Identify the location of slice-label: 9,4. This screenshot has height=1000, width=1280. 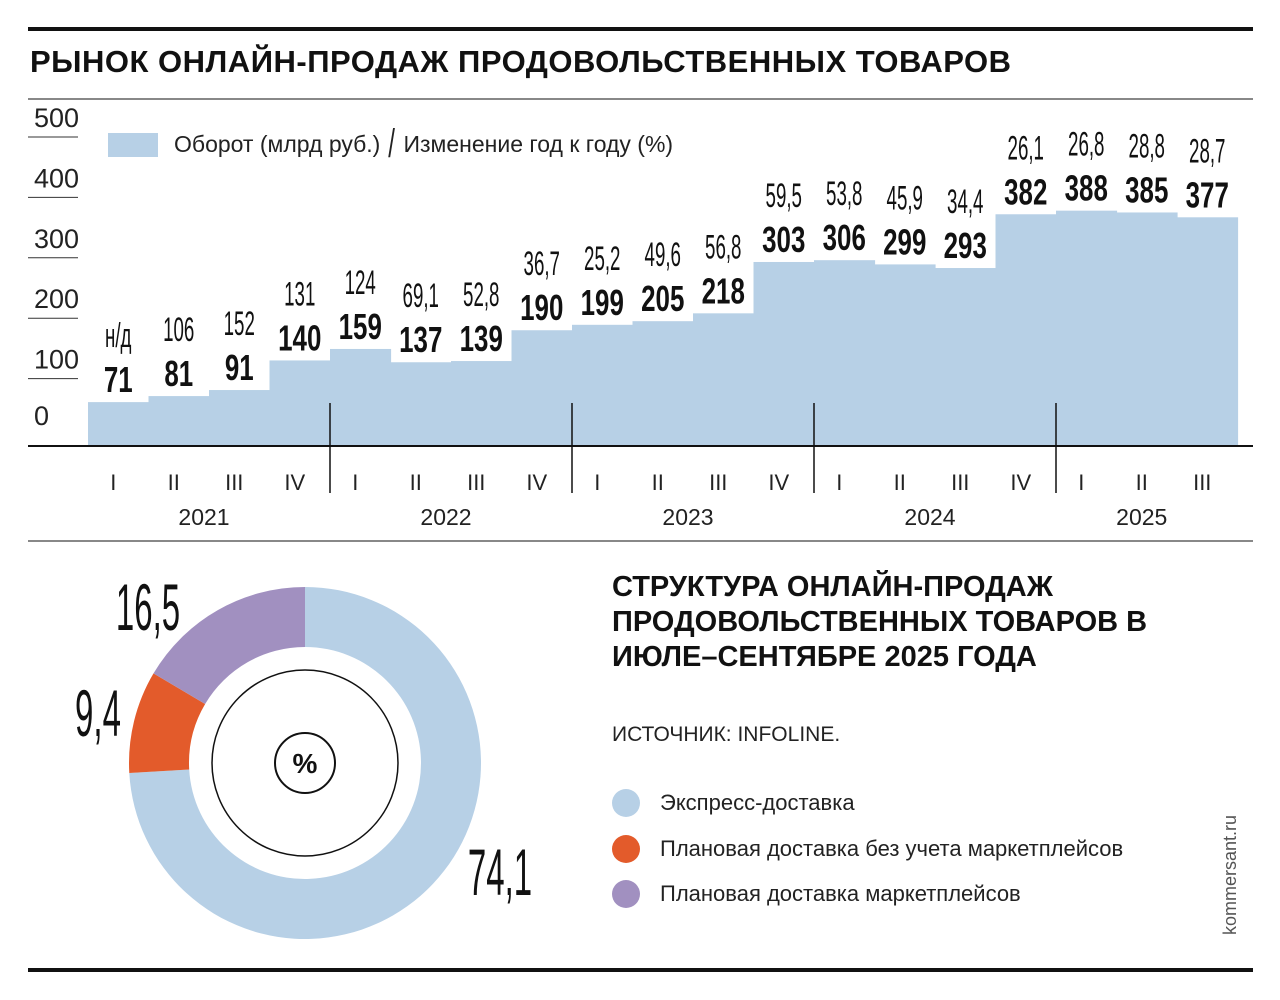
(98, 714).